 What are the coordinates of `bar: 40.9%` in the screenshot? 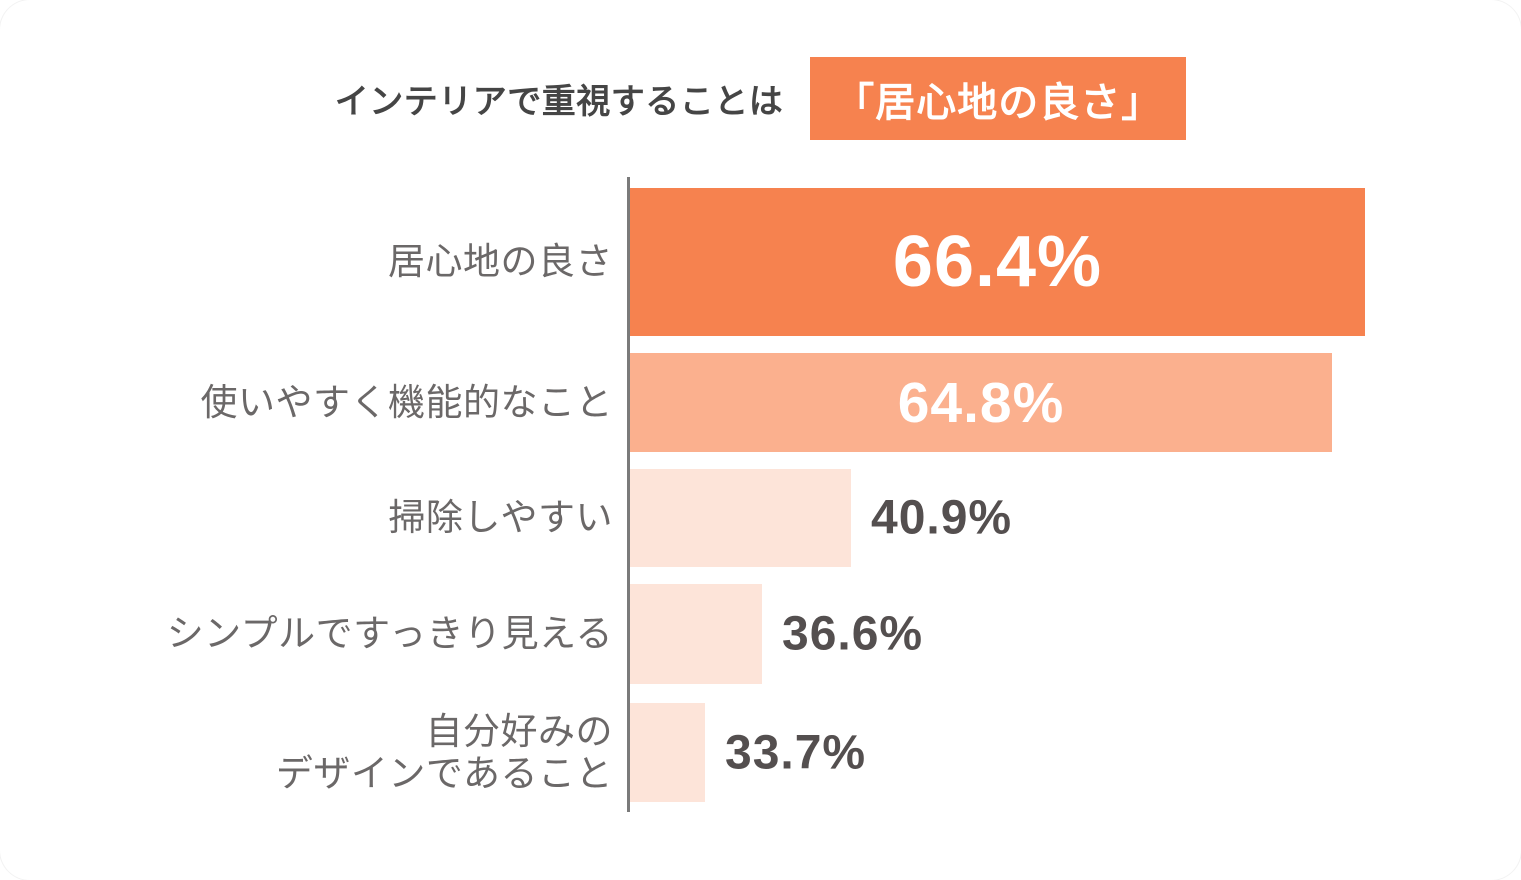 It's located at (820, 518).